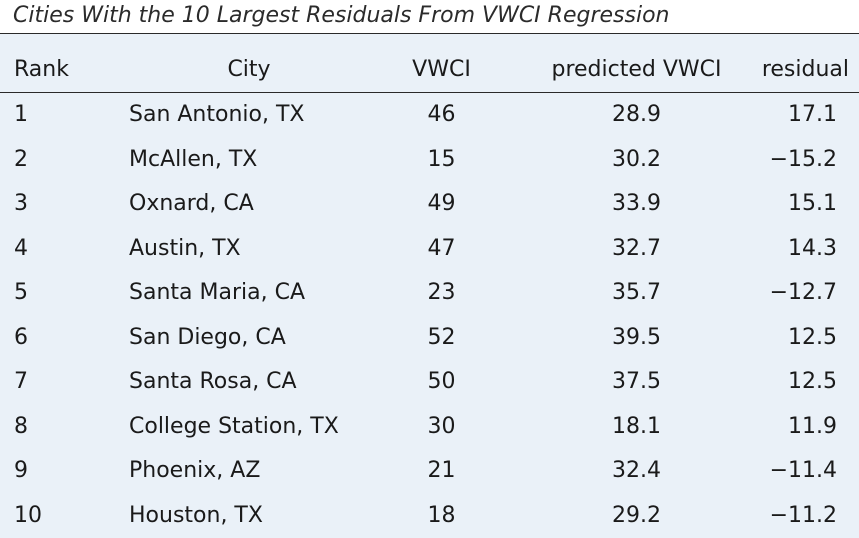 This screenshot has width=859, height=538. I want to click on cell-residual: −11.4, so click(803, 471).